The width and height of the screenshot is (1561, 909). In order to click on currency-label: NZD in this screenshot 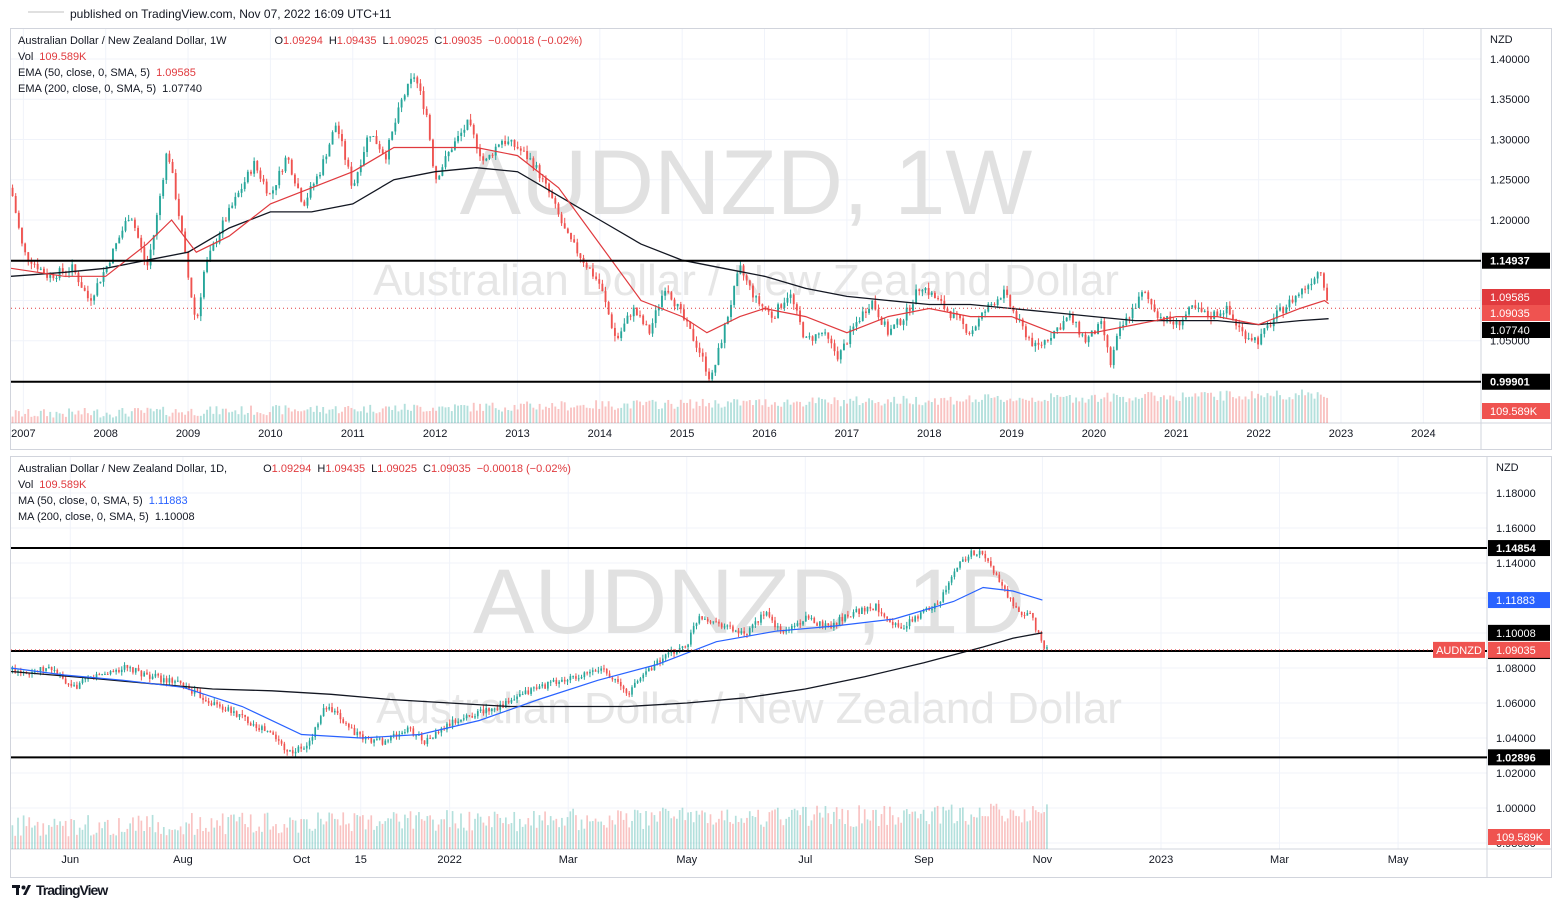, I will do `click(1507, 468)`.